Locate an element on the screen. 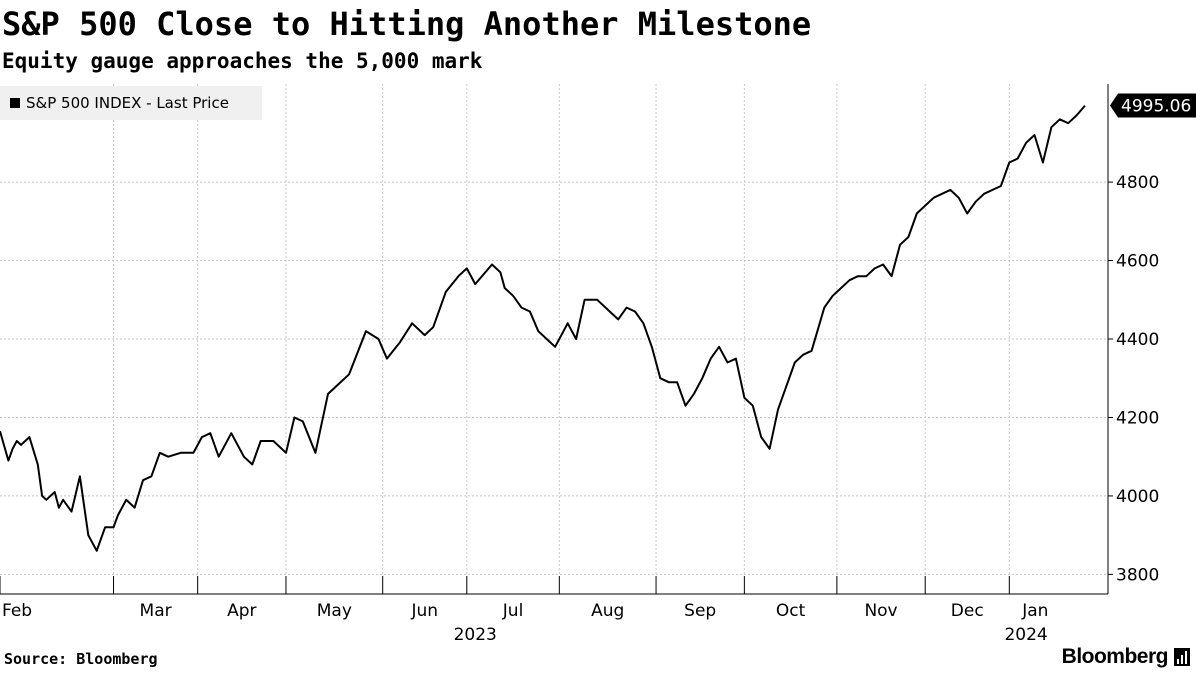  y-tick-label: 3800 is located at coordinates (1137, 575).